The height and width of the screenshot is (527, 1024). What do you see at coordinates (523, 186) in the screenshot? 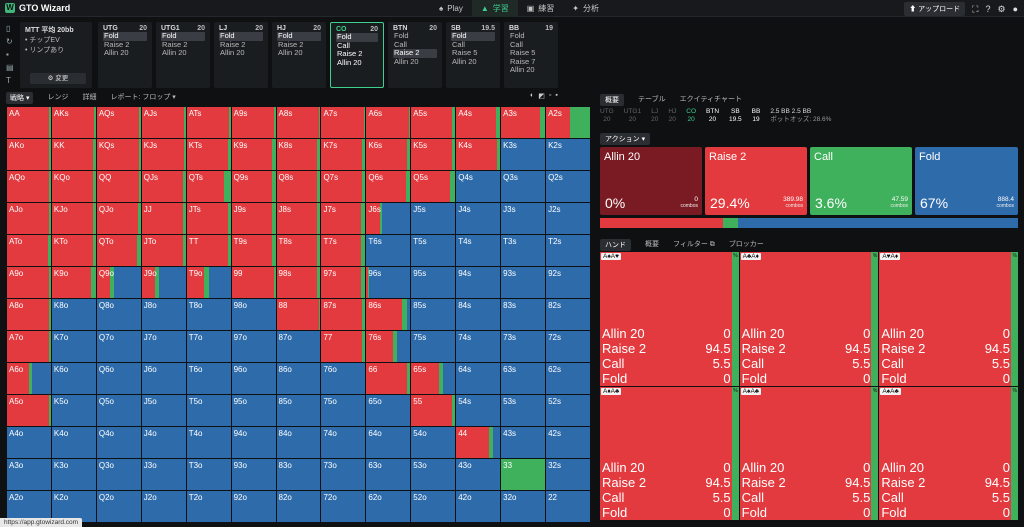
I see `hand-cell: Q3s` at bounding box center [523, 186].